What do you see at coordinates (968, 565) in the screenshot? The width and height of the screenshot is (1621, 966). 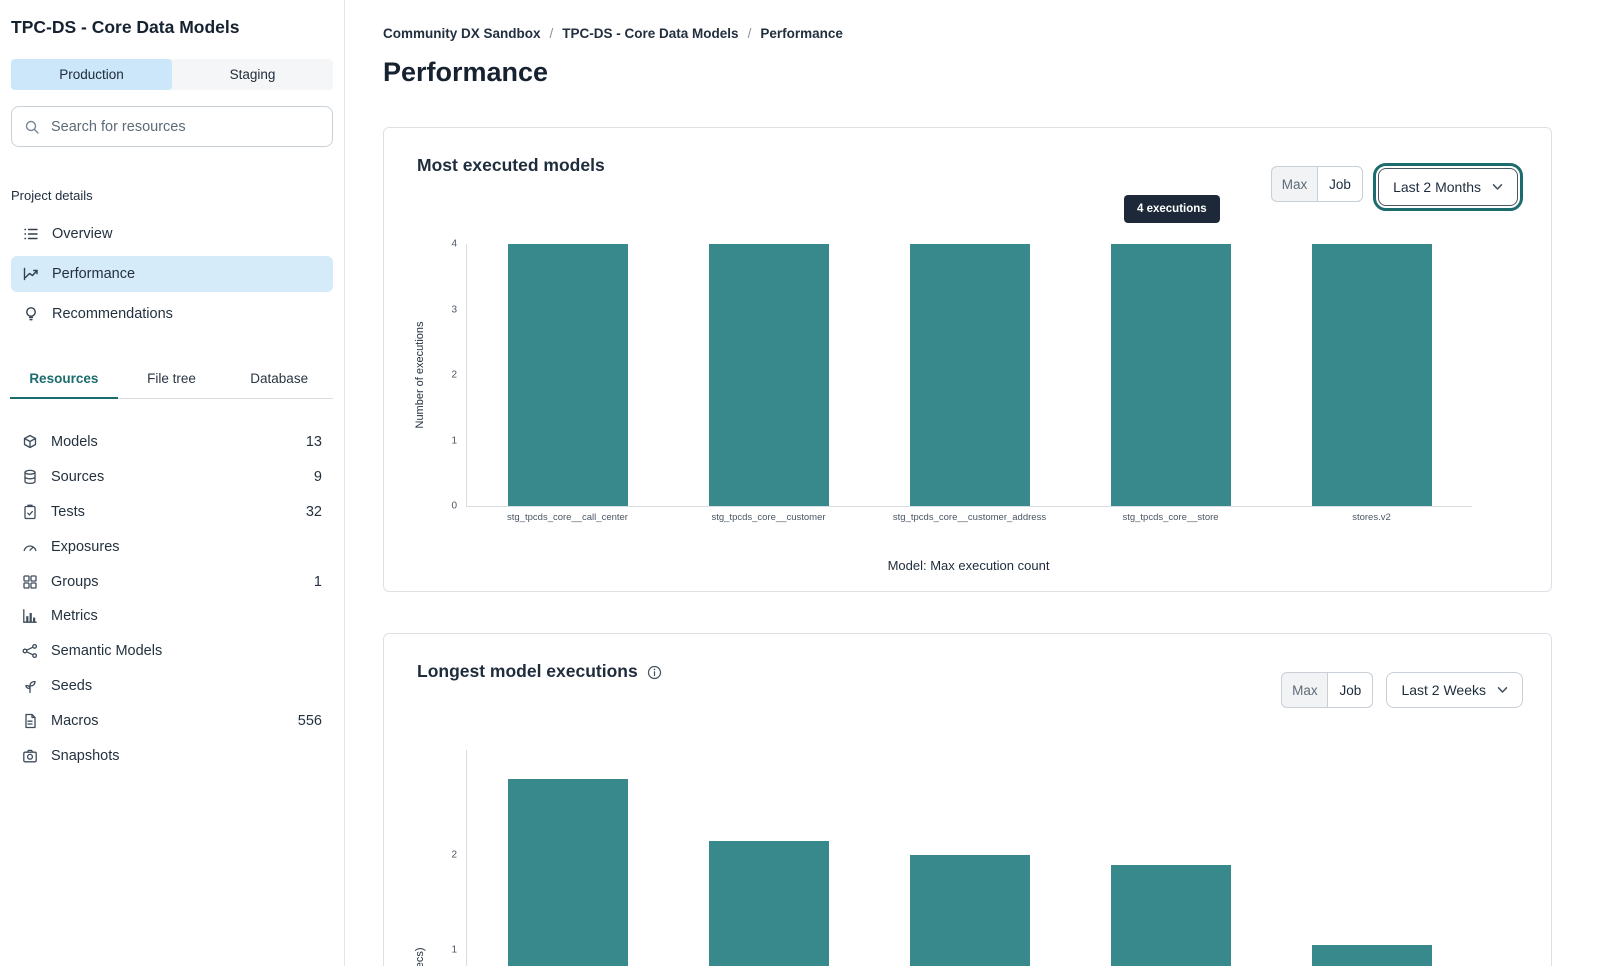 I see `x-axis-label: Model: Max execution count` at bounding box center [968, 565].